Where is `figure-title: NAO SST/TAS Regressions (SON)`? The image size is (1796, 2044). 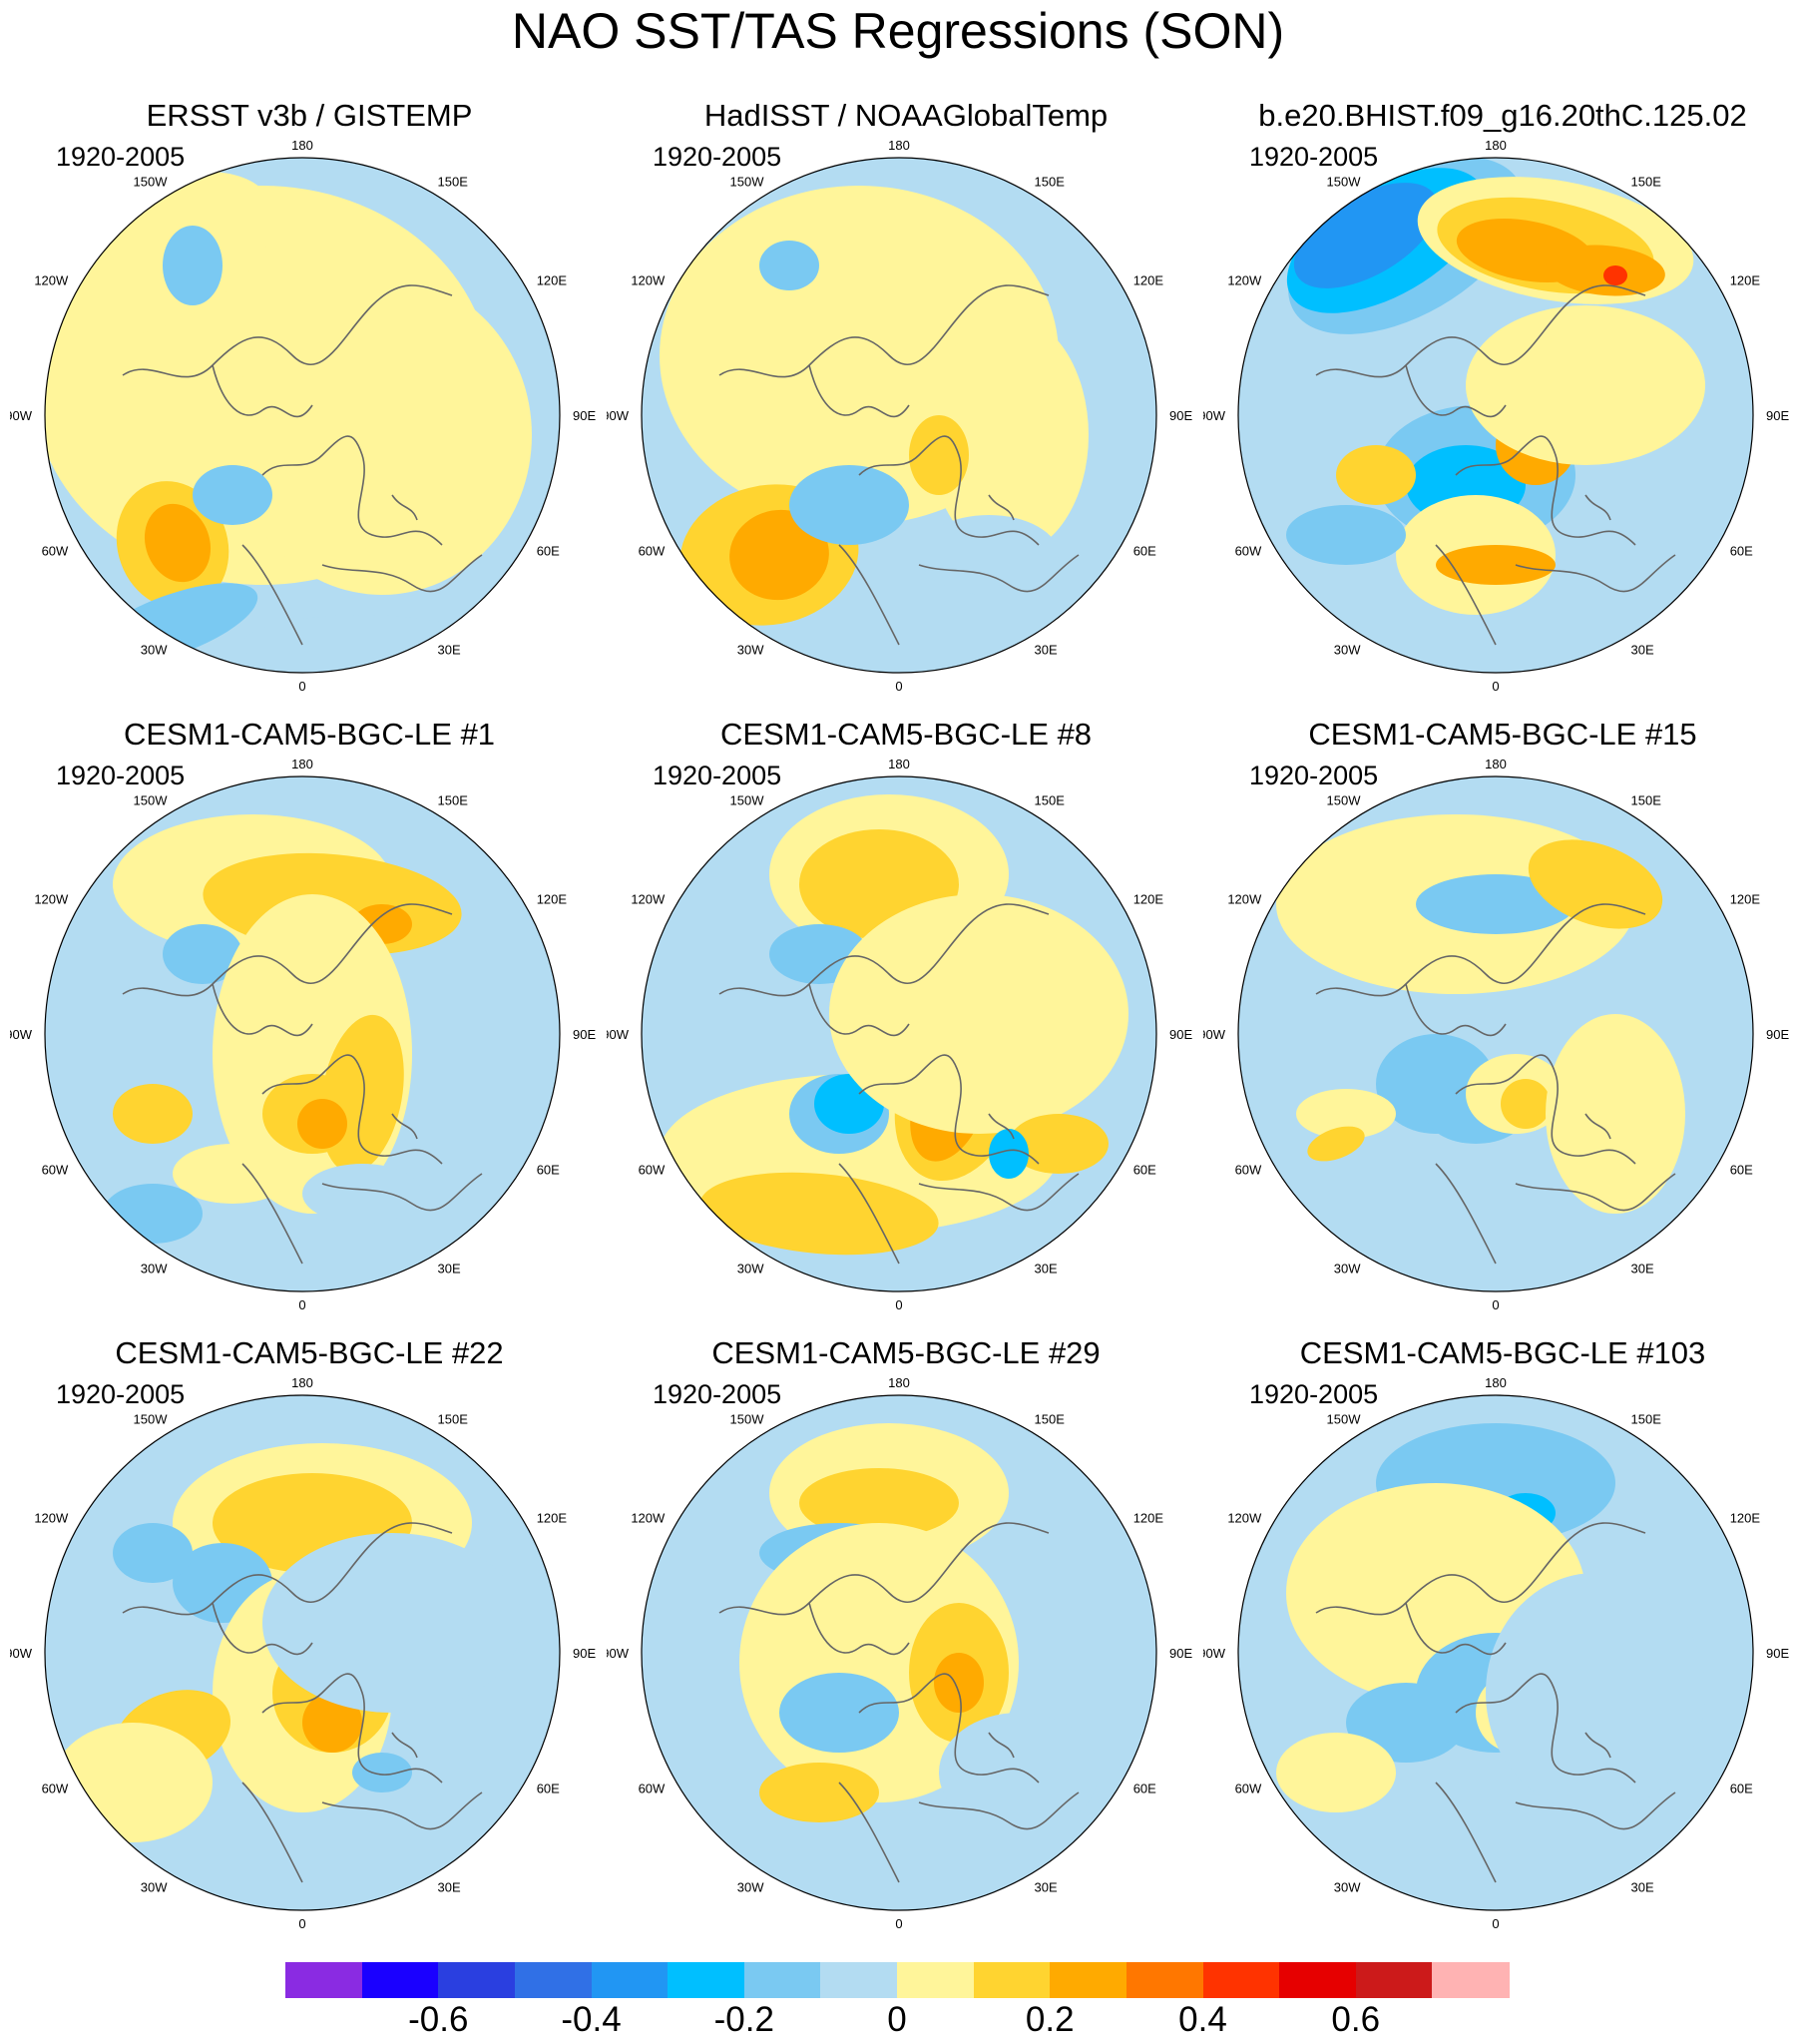
figure-title: NAO SST/TAS Regressions (SON) is located at coordinates (898, 31).